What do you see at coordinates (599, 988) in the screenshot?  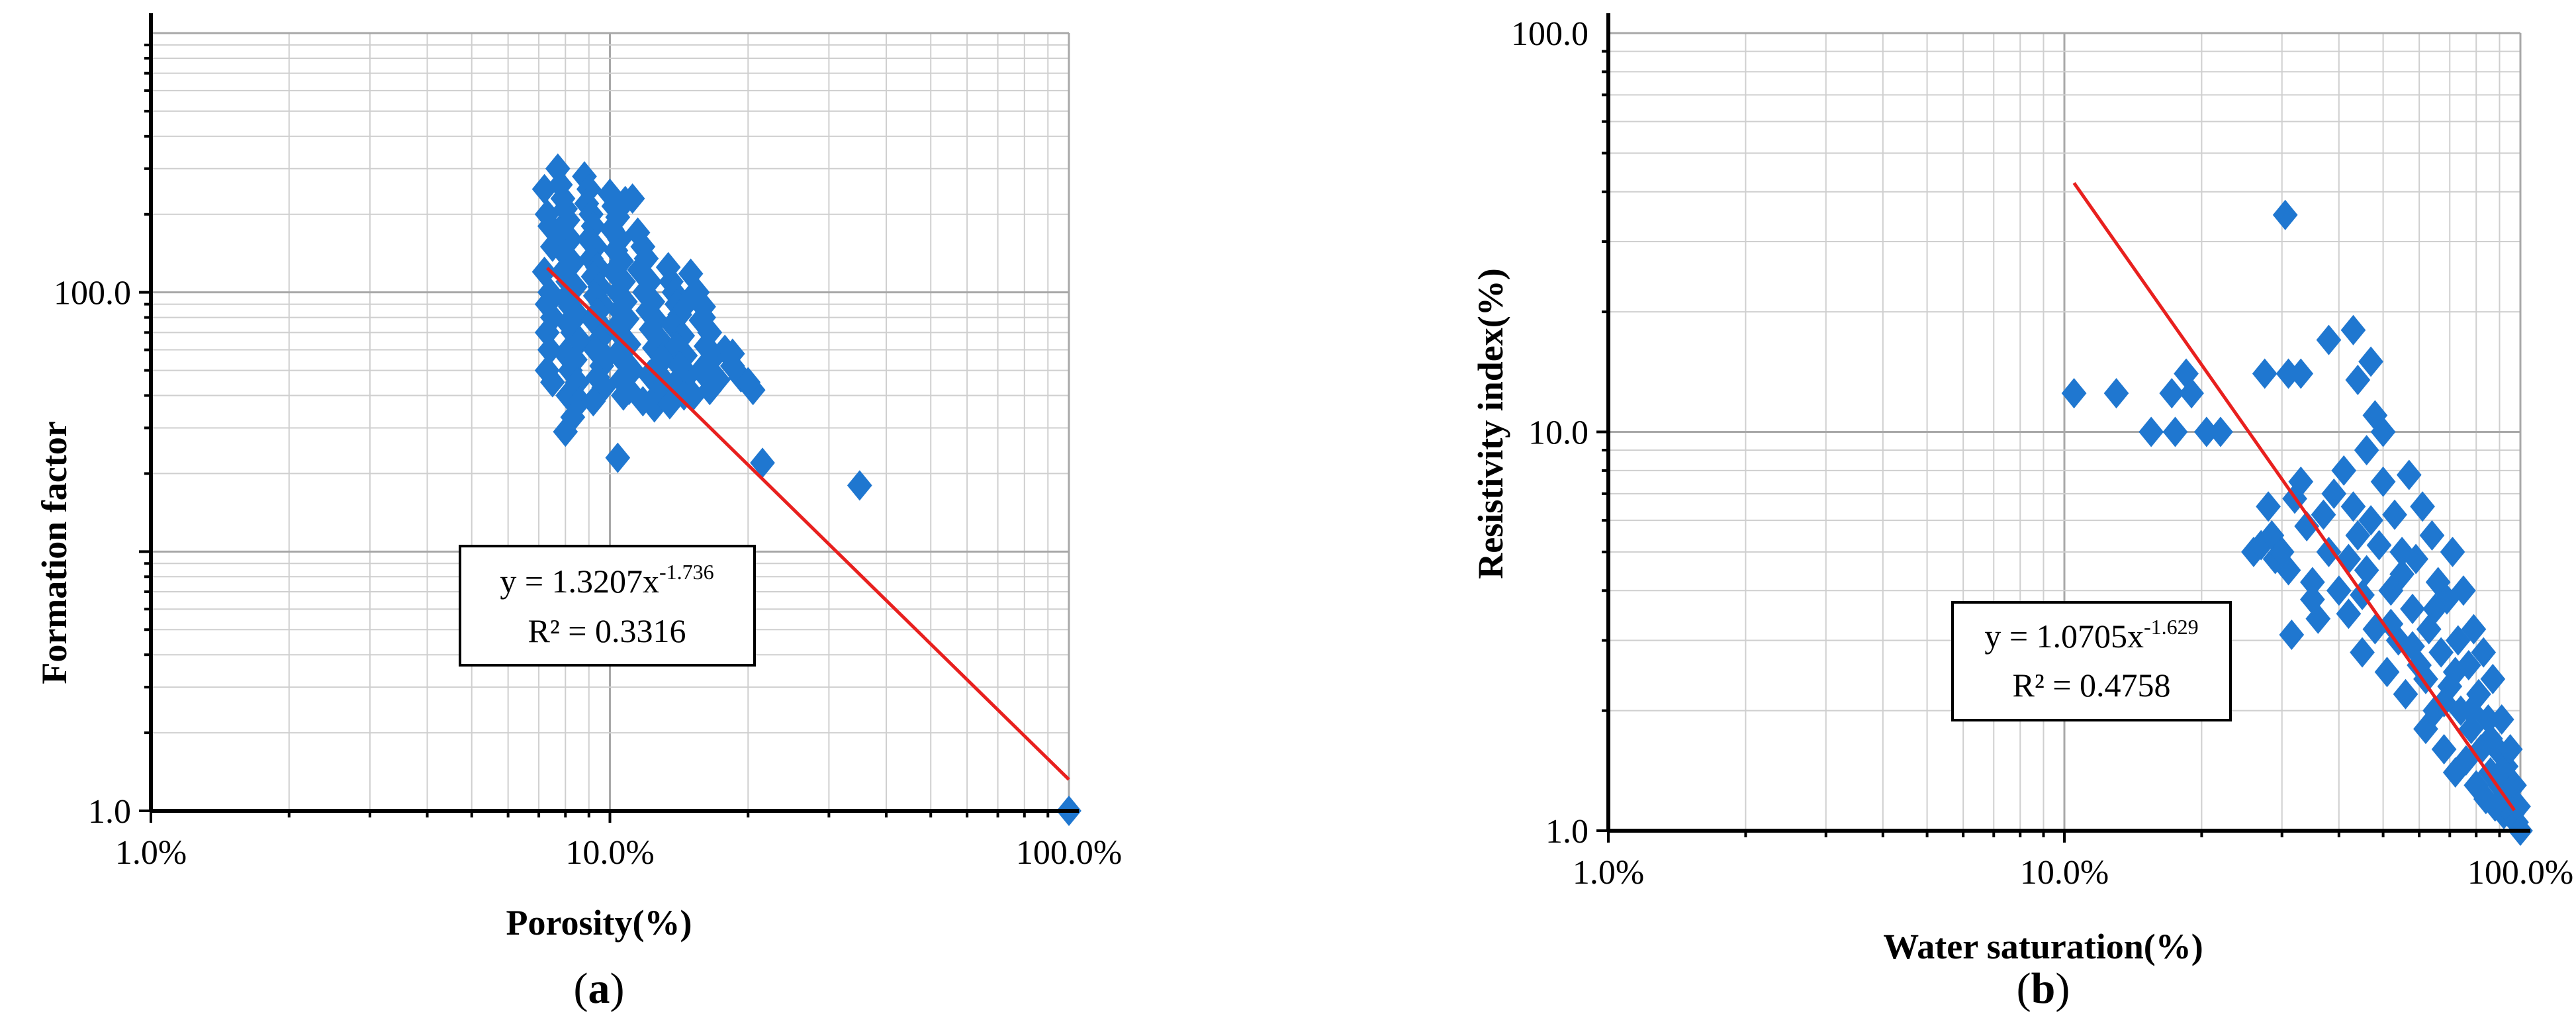 I see `panel-a-label: (a)` at bounding box center [599, 988].